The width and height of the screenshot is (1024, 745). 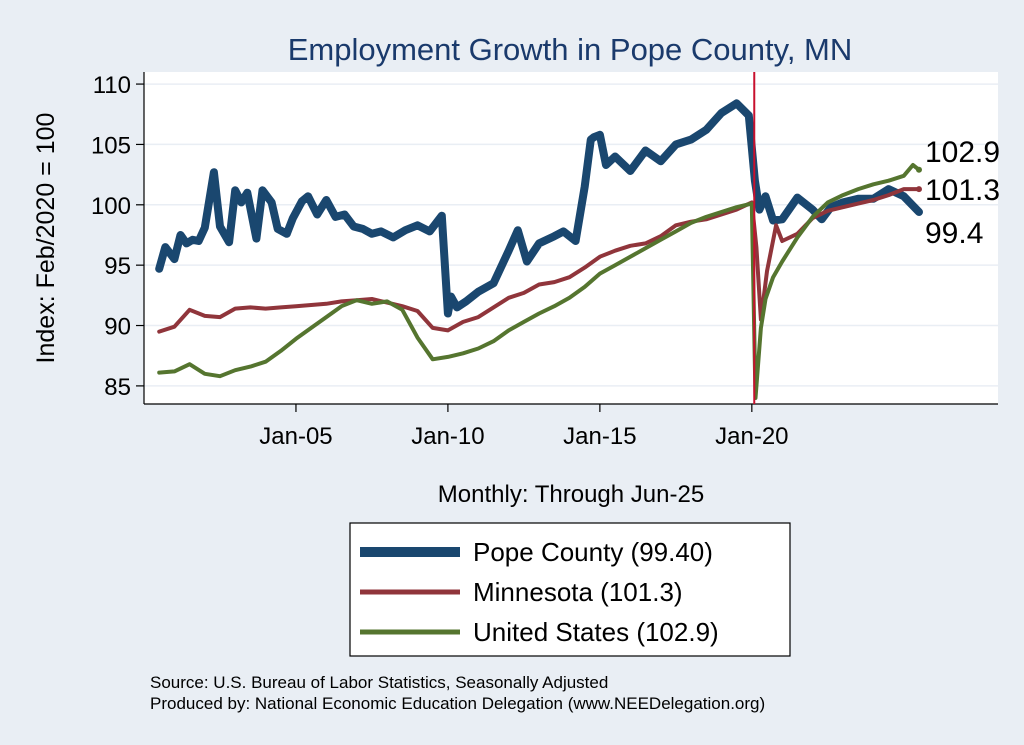 I want to click on x-tick-label-Jan-10: Jan-10, so click(x=447, y=436).